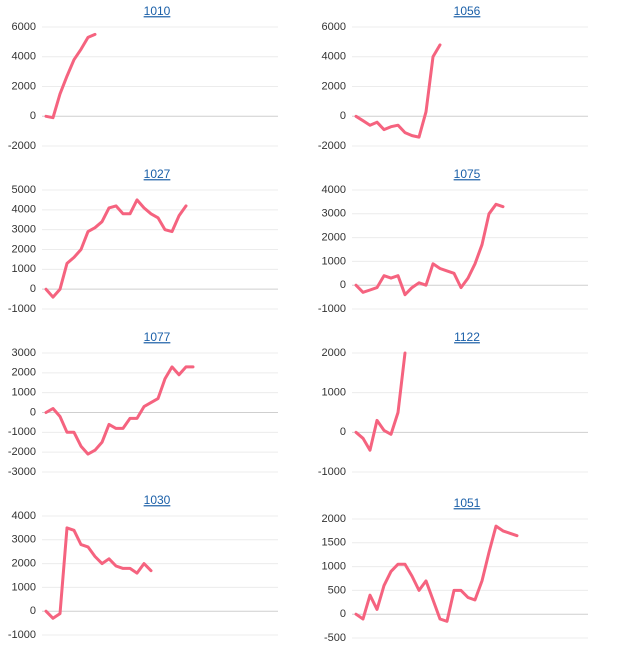  What do you see at coordinates (467, 503) in the screenshot?
I see `chart-title: 1051` at bounding box center [467, 503].